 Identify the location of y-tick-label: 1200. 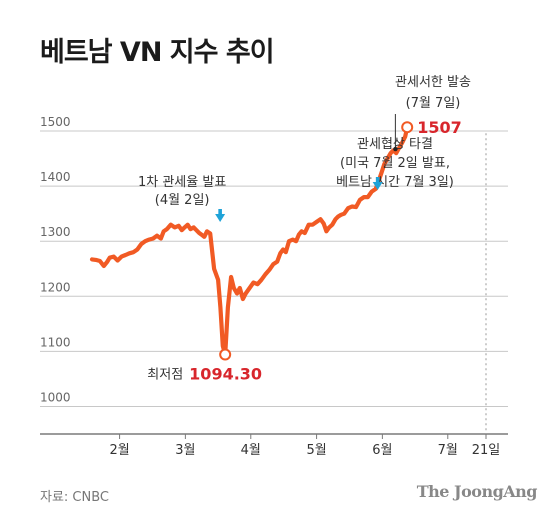
(55, 287).